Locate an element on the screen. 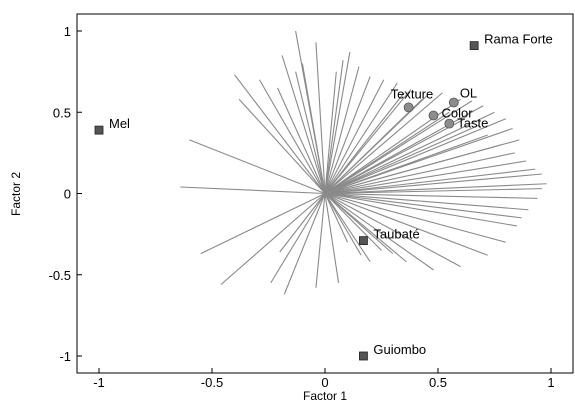 The image size is (575, 404). x-tick-label: 0 is located at coordinates (324, 382).